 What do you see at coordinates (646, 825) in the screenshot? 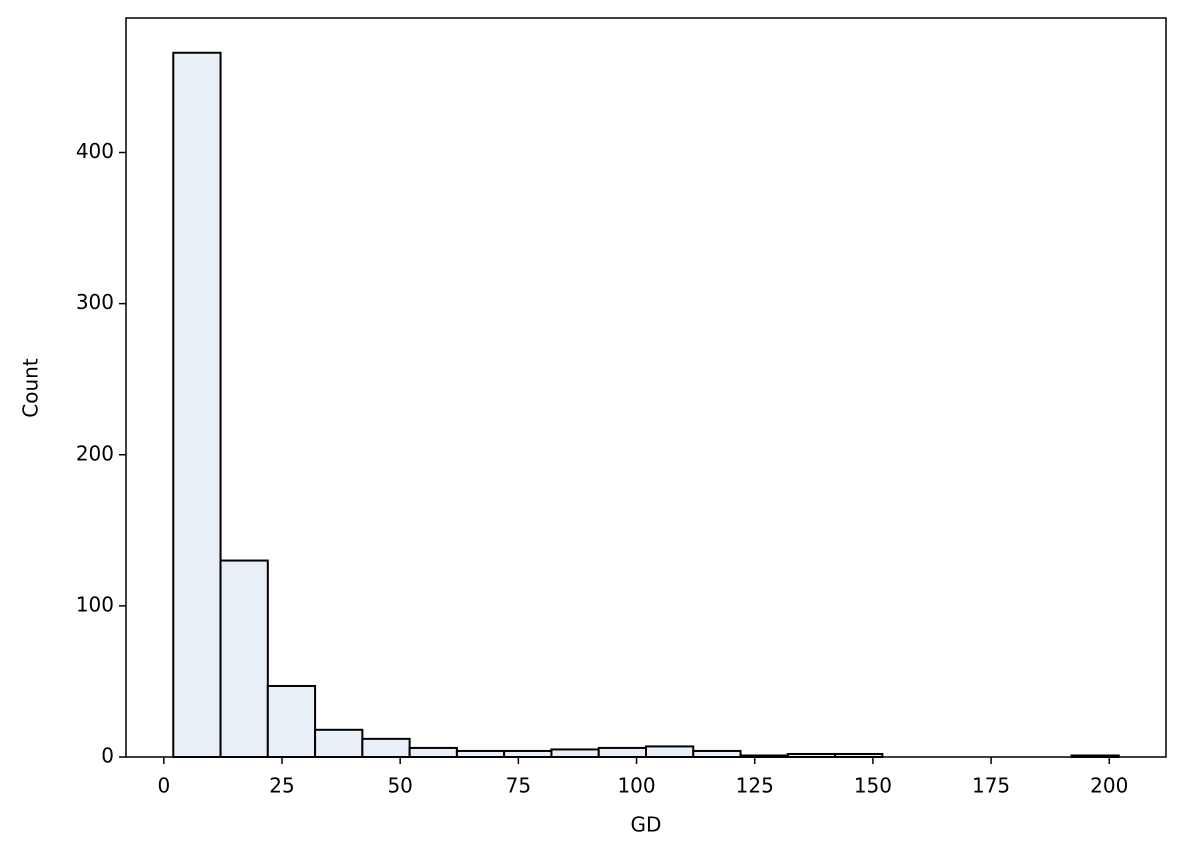
I see `x-axis-label: GD` at bounding box center [646, 825].